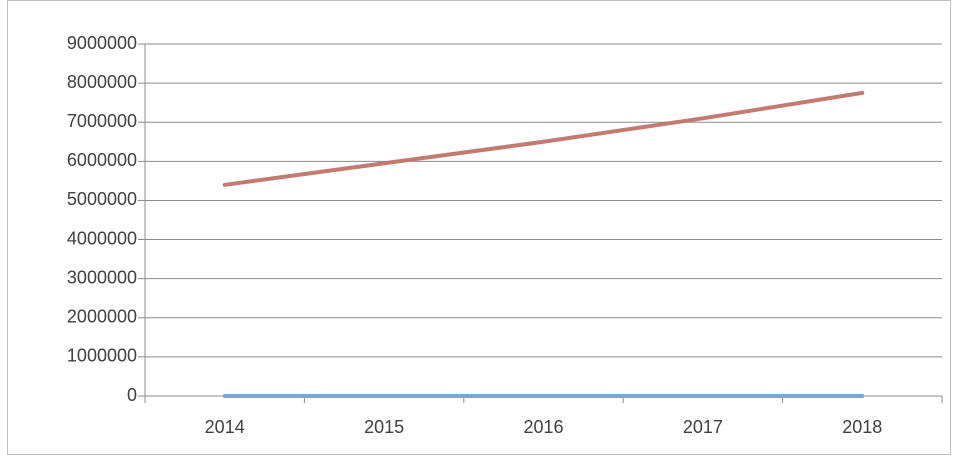 This screenshot has height=455, width=961. I want to click on series-line, so click(543, 138).